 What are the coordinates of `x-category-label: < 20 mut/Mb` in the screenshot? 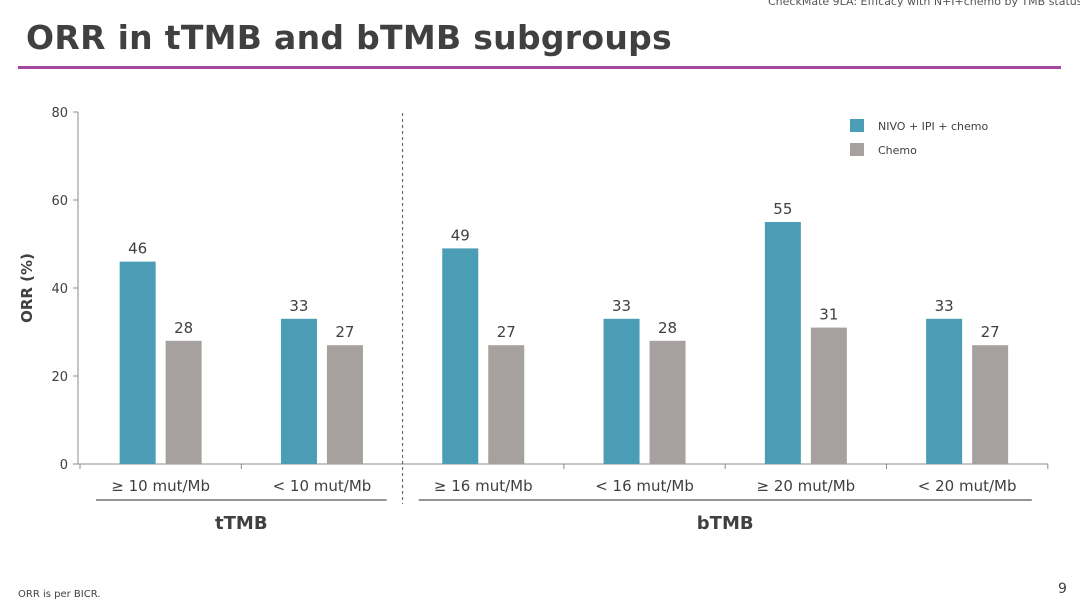 It's located at (967, 486).